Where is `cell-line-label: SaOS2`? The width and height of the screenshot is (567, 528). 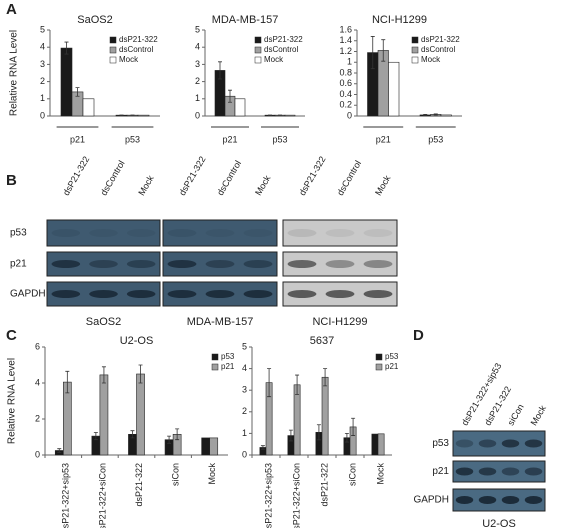
cell-line-label: SaOS2 is located at coordinates (103, 322).